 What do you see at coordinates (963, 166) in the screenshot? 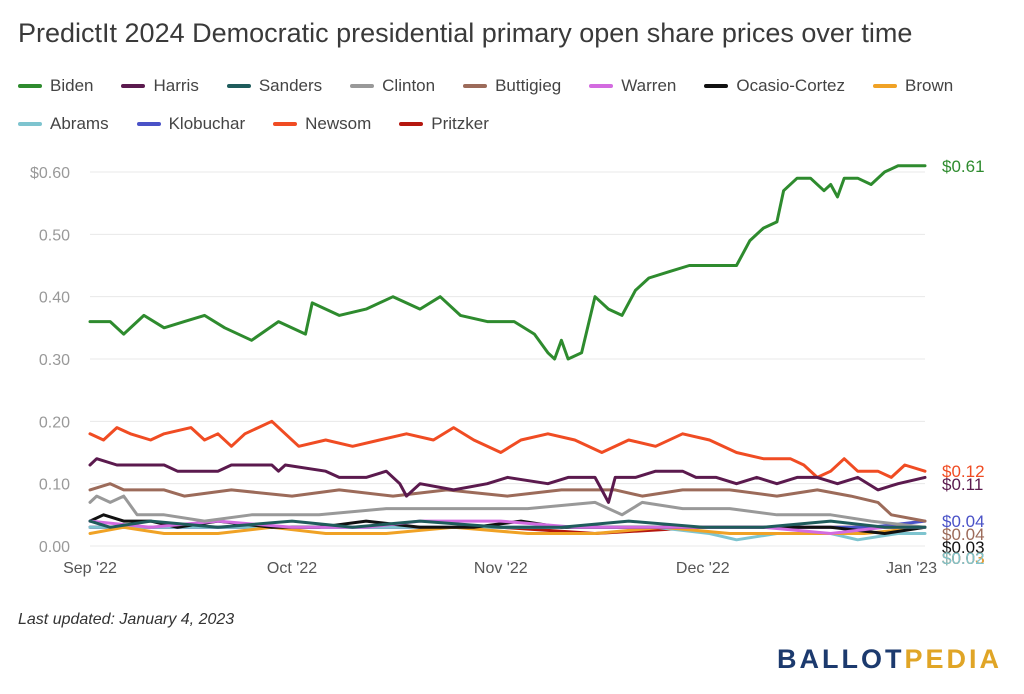
I see `end-label-biden: $0.61` at bounding box center [963, 166].